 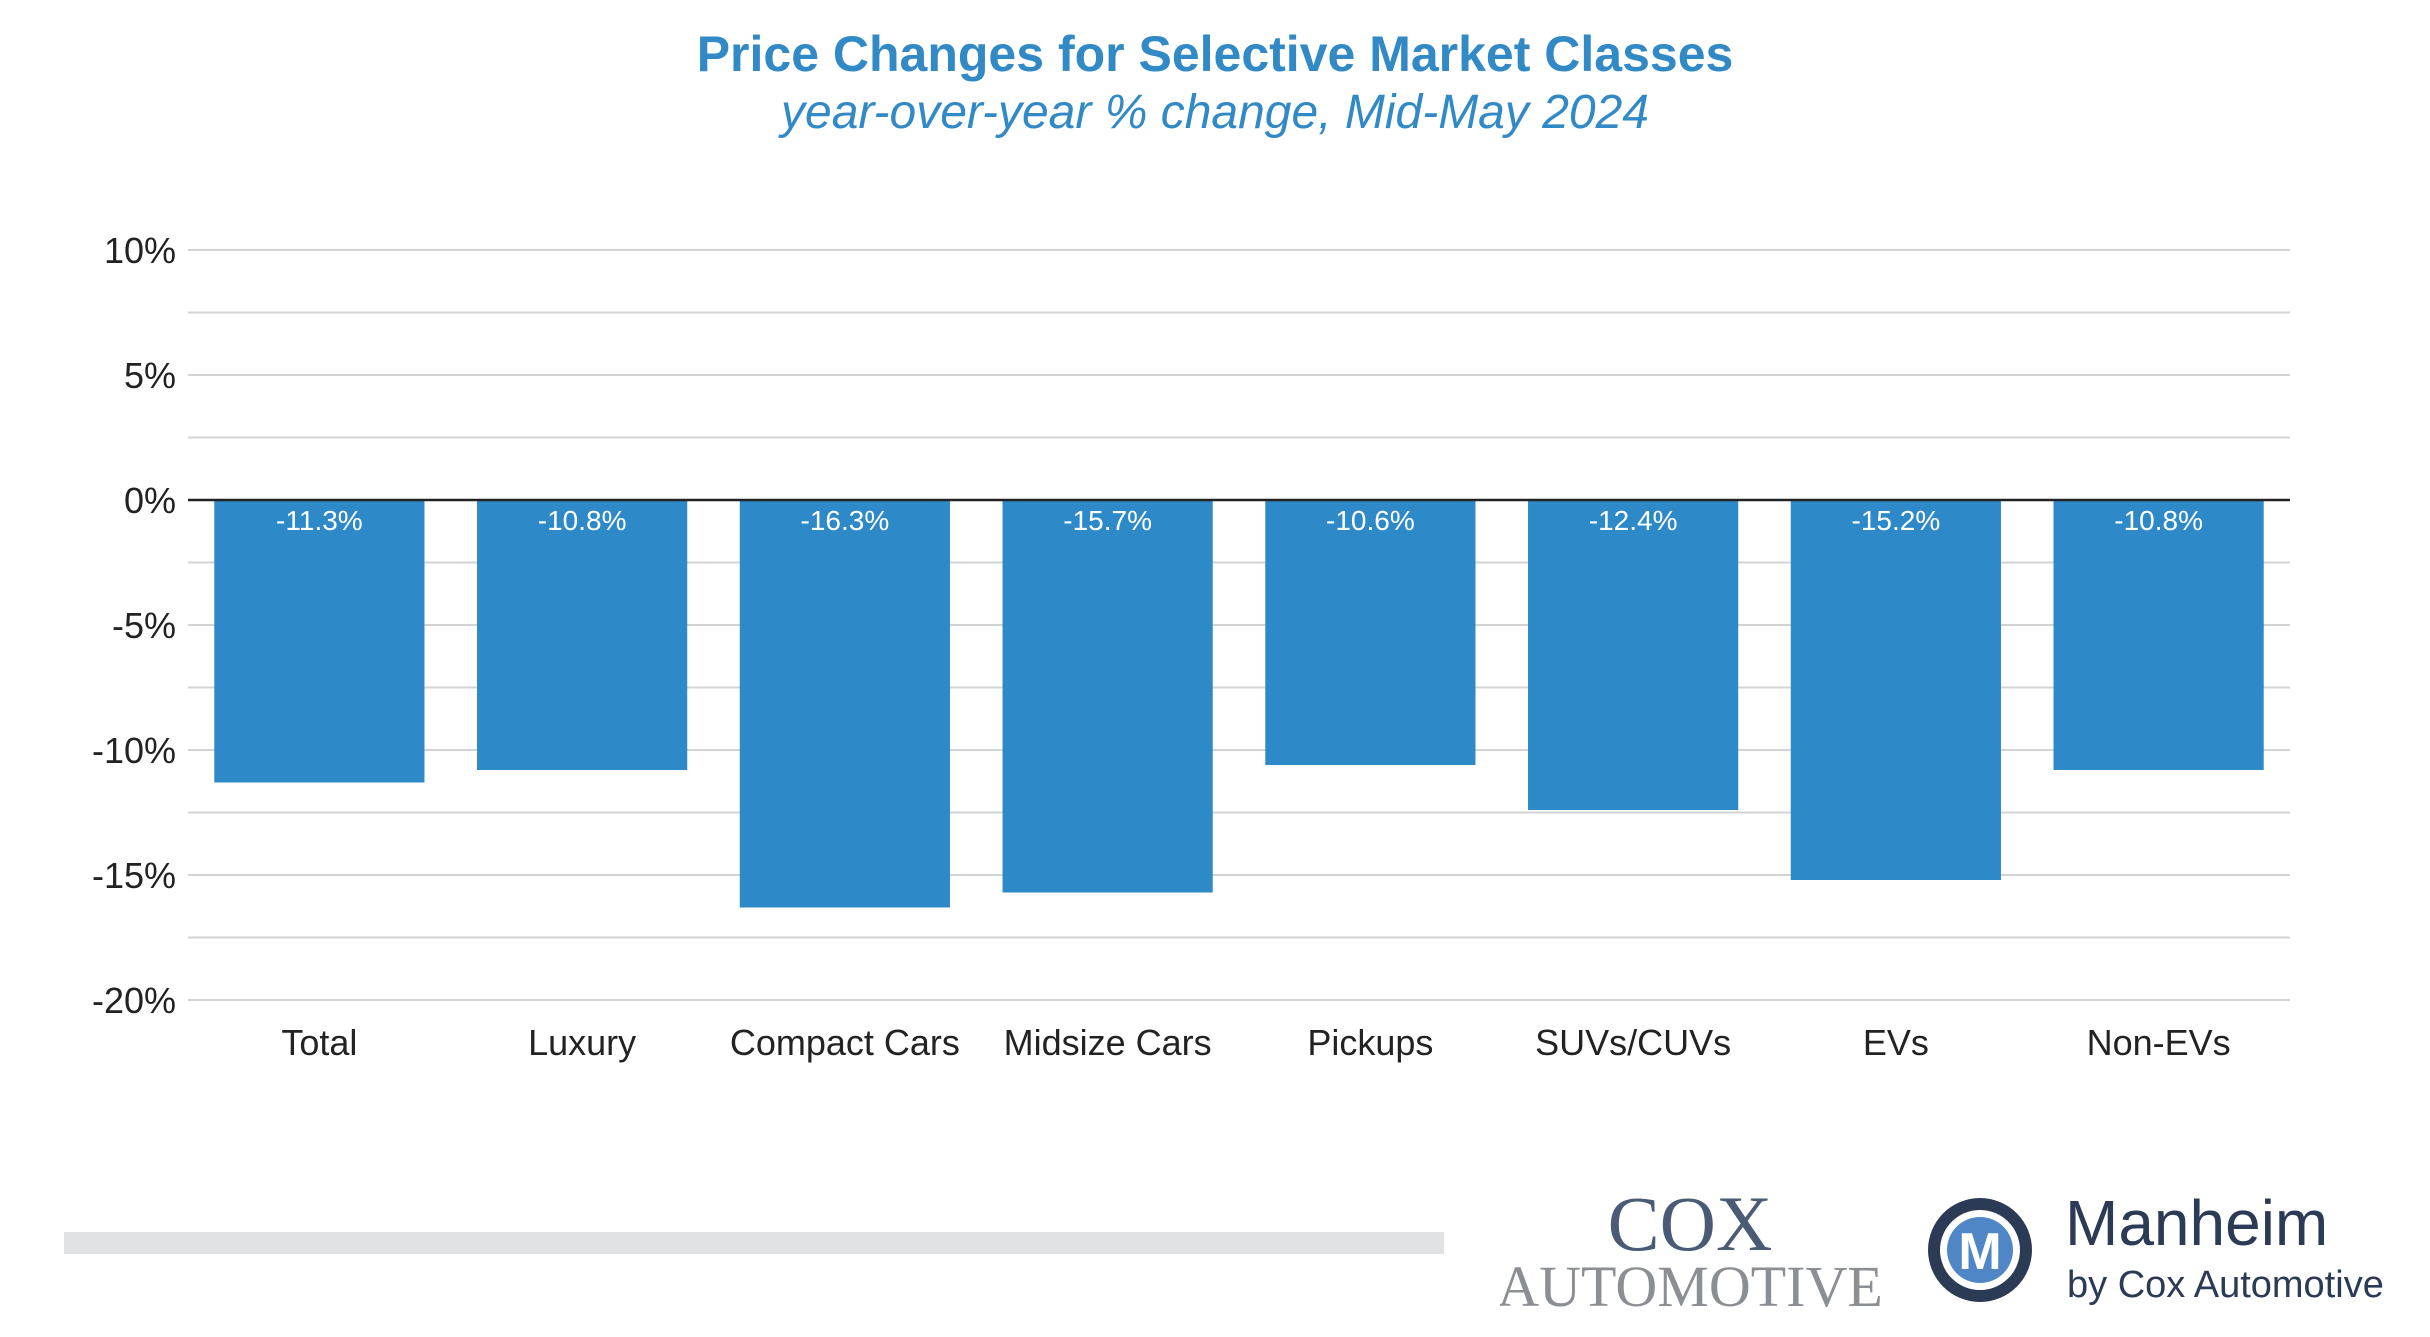 I want to click on x-tick-label: Total, so click(x=319, y=1042).